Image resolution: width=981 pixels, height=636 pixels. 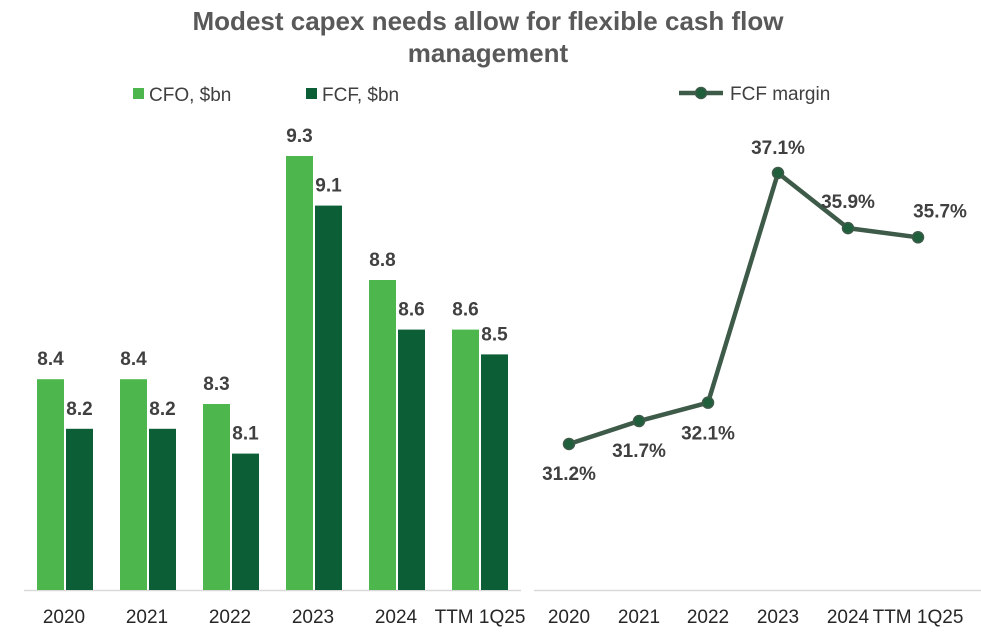 I want to click on data-label-cfo-ttm-1q25: 8.6, so click(x=465, y=310).